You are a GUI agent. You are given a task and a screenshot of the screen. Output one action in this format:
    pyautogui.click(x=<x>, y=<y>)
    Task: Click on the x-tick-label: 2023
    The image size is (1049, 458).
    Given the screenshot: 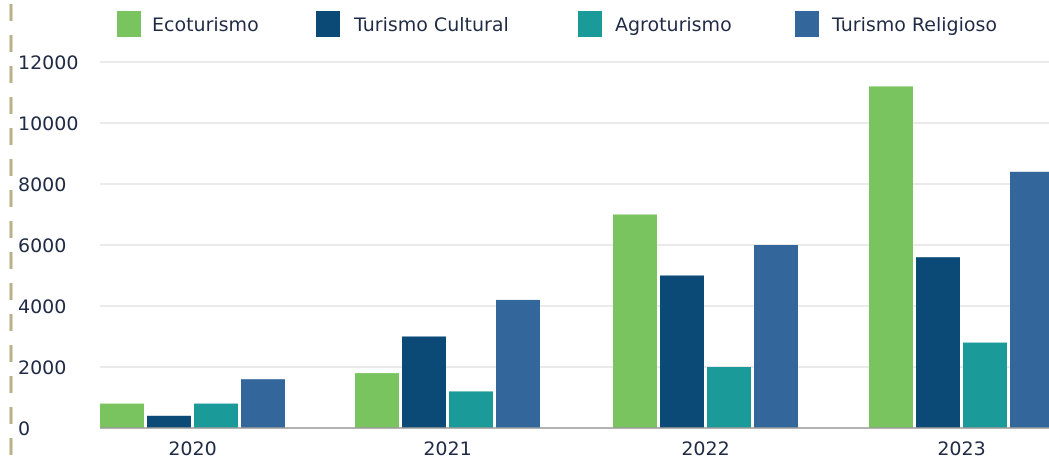 What is the action you would take?
    pyautogui.click(x=961, y=448)
    